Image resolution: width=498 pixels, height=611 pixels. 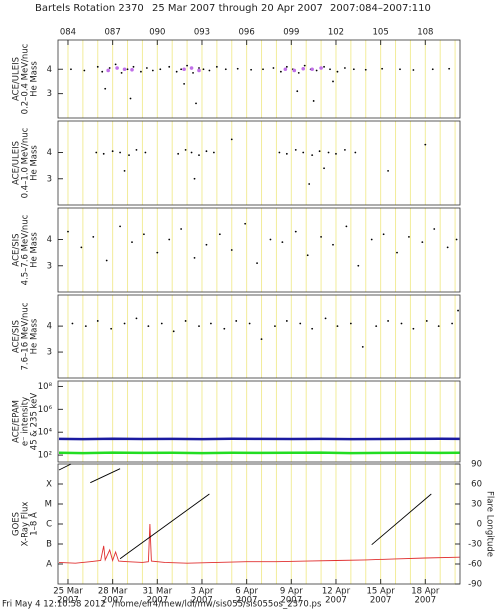 I want to click on bottom-tick-label: 9 Apr, so click(x=291, y=592).